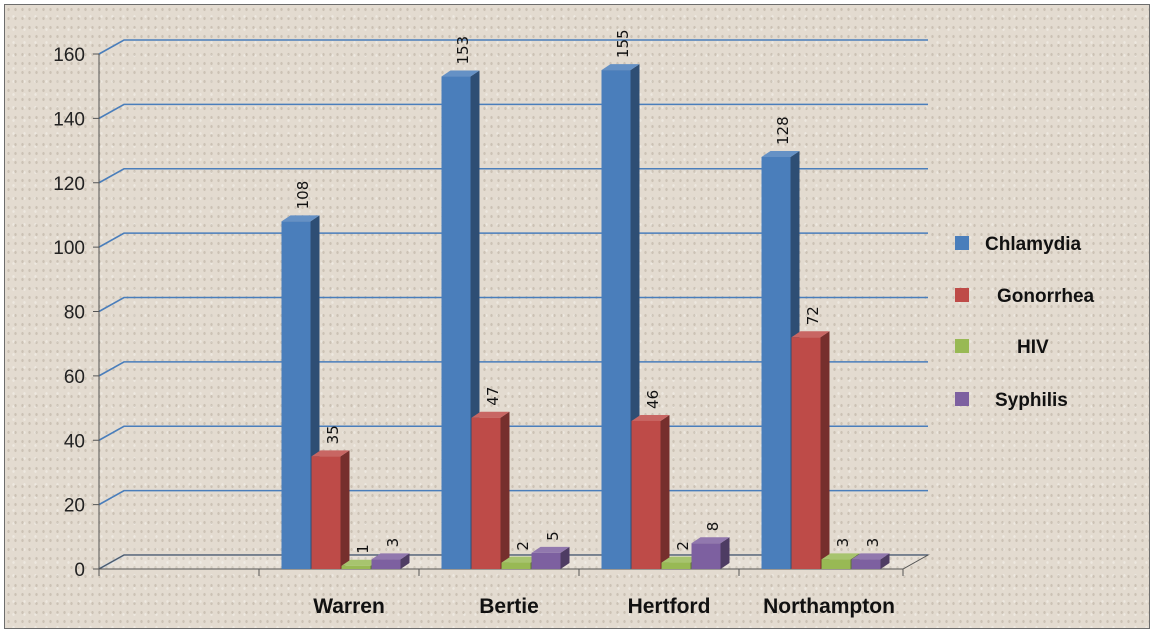 The width and height of the screenshot is (1156, 633). I want to click on data-label: 72, so click(813, 315).